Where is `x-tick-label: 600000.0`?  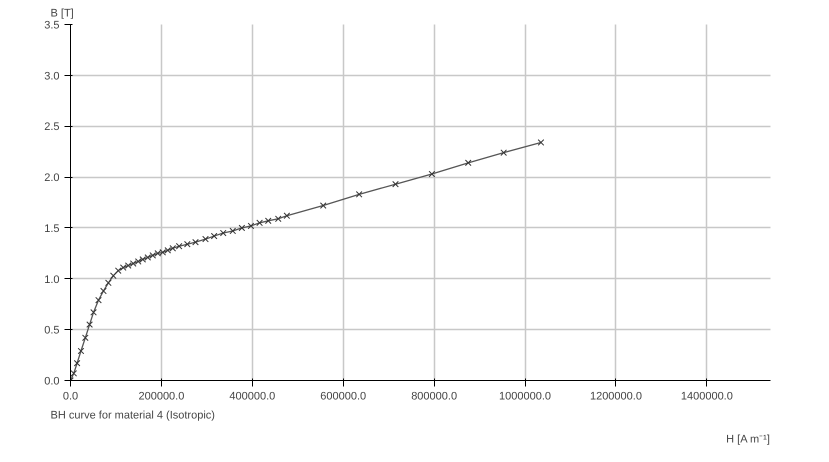
x-tick-label: 600000.0 is located at coordinates (343, 396).